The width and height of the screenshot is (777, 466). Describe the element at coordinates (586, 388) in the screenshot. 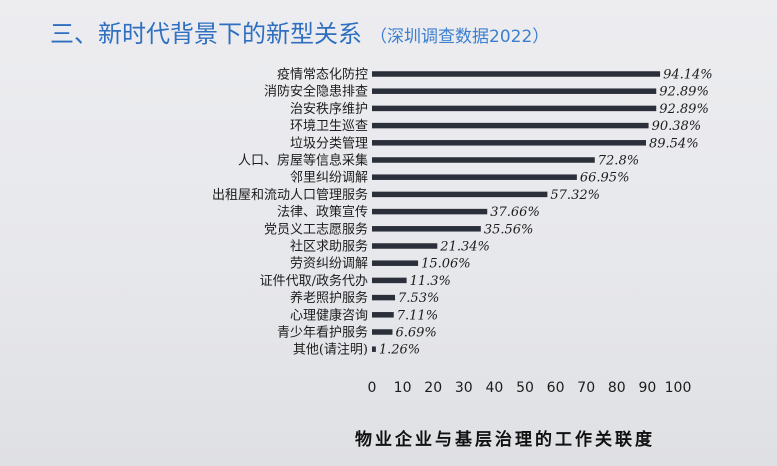

I see `x-tick-label: 70` at that location.